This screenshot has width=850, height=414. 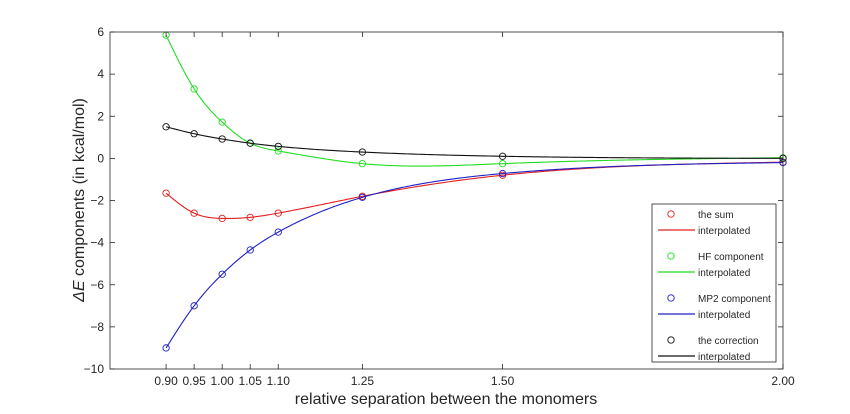 What do you see at coordinates (503, 381) in the screenshot?
I see `x-tick-label: 1.50` at bounding box center [503, 381].